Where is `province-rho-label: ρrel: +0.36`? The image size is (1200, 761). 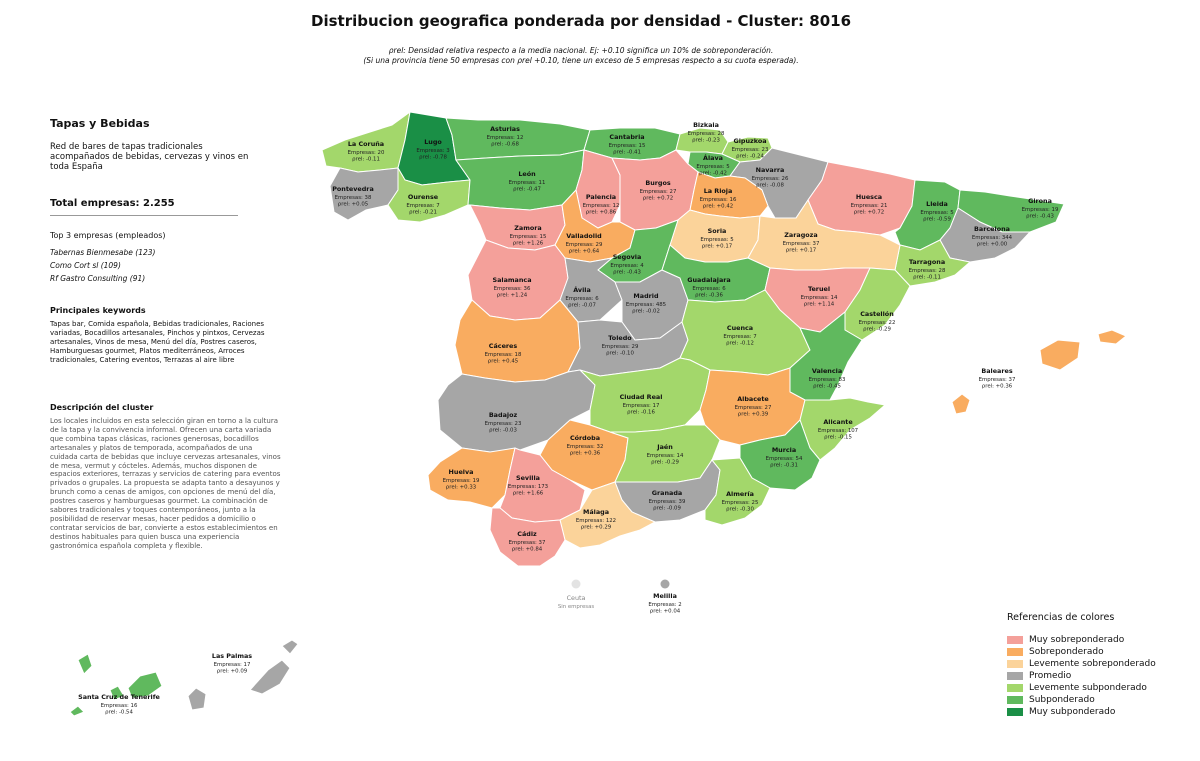
province-rho-label: ρrel: +0.36 is located at coordinates (997, 387).